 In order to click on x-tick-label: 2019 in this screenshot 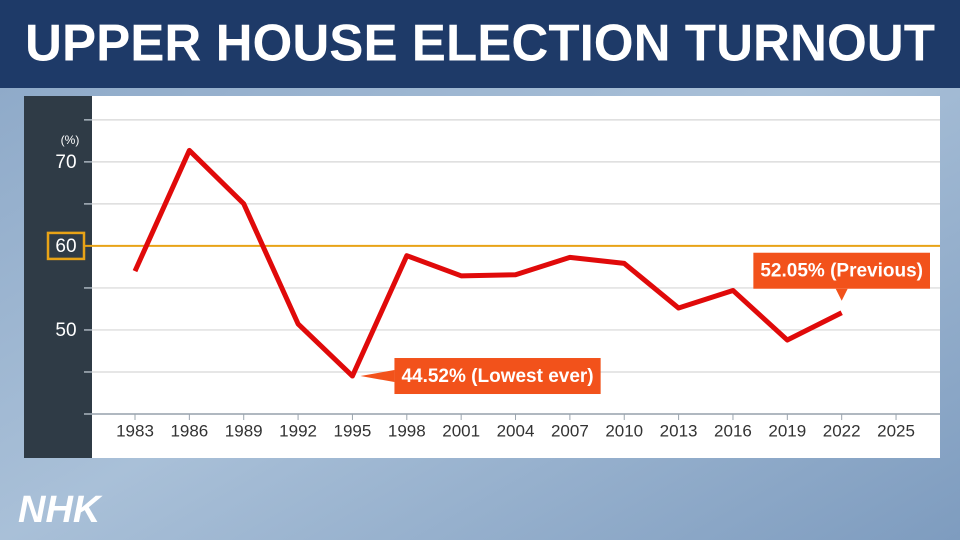, I will do `click(787, 430)`.